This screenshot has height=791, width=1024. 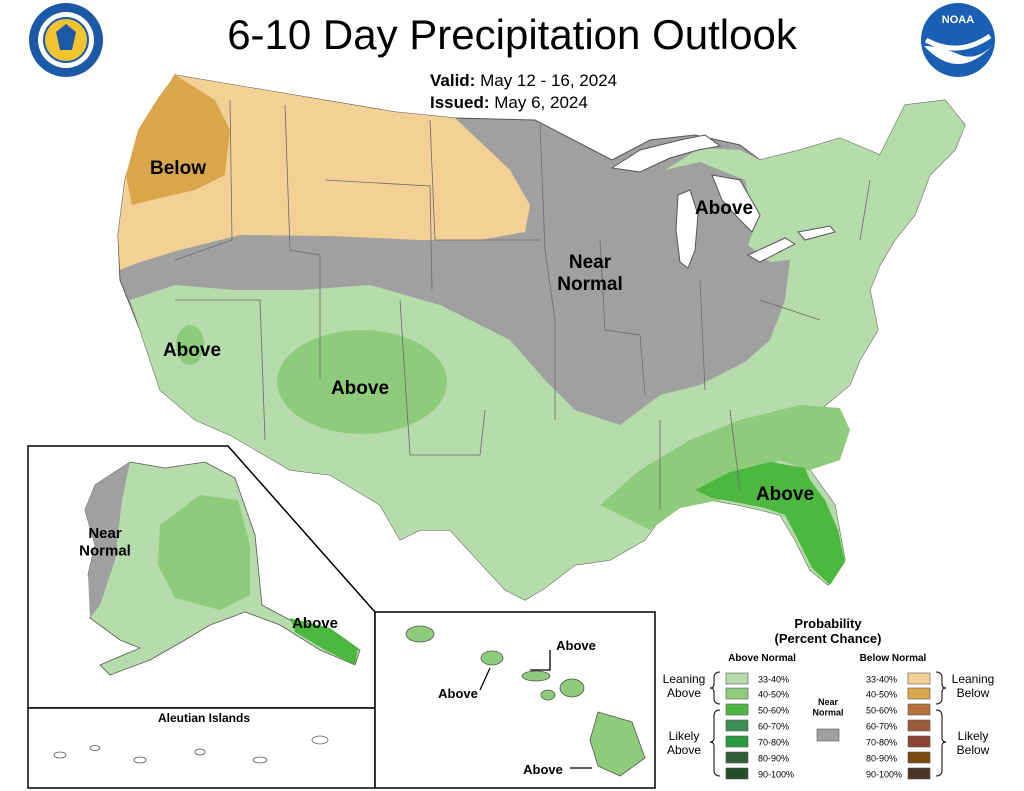 I want to click on label-above-southwest: Above, so click(x=360, y=388).